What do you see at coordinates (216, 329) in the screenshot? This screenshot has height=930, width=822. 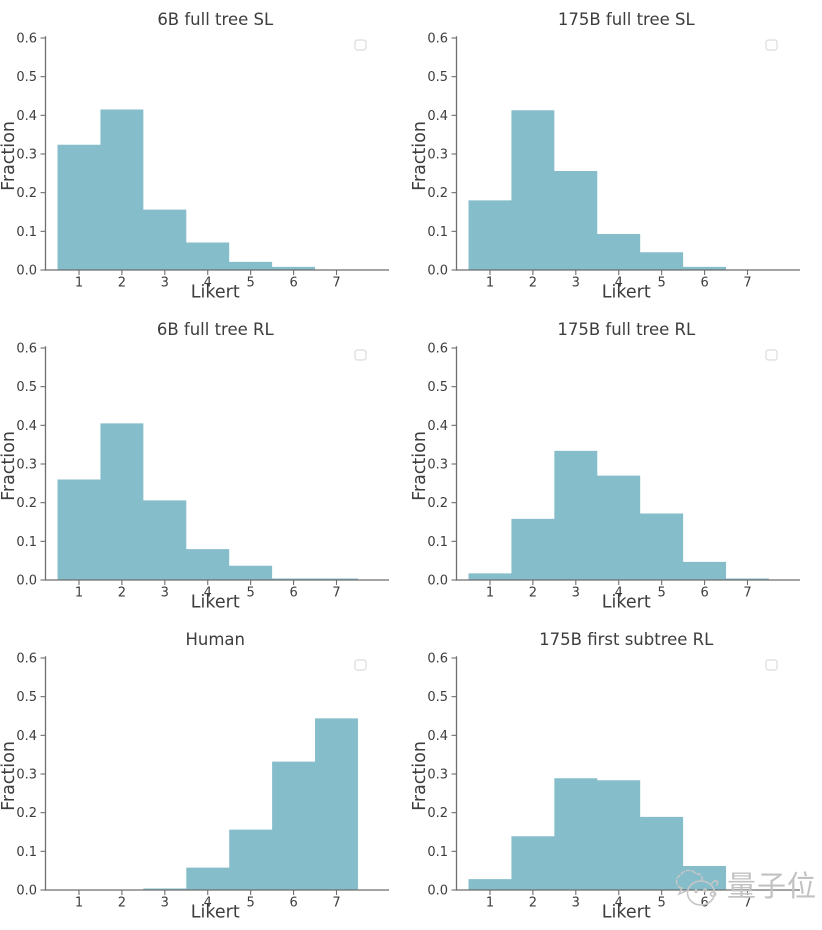 I see `chart-title: 6B full tree RL` at bounding box center [216, 329].